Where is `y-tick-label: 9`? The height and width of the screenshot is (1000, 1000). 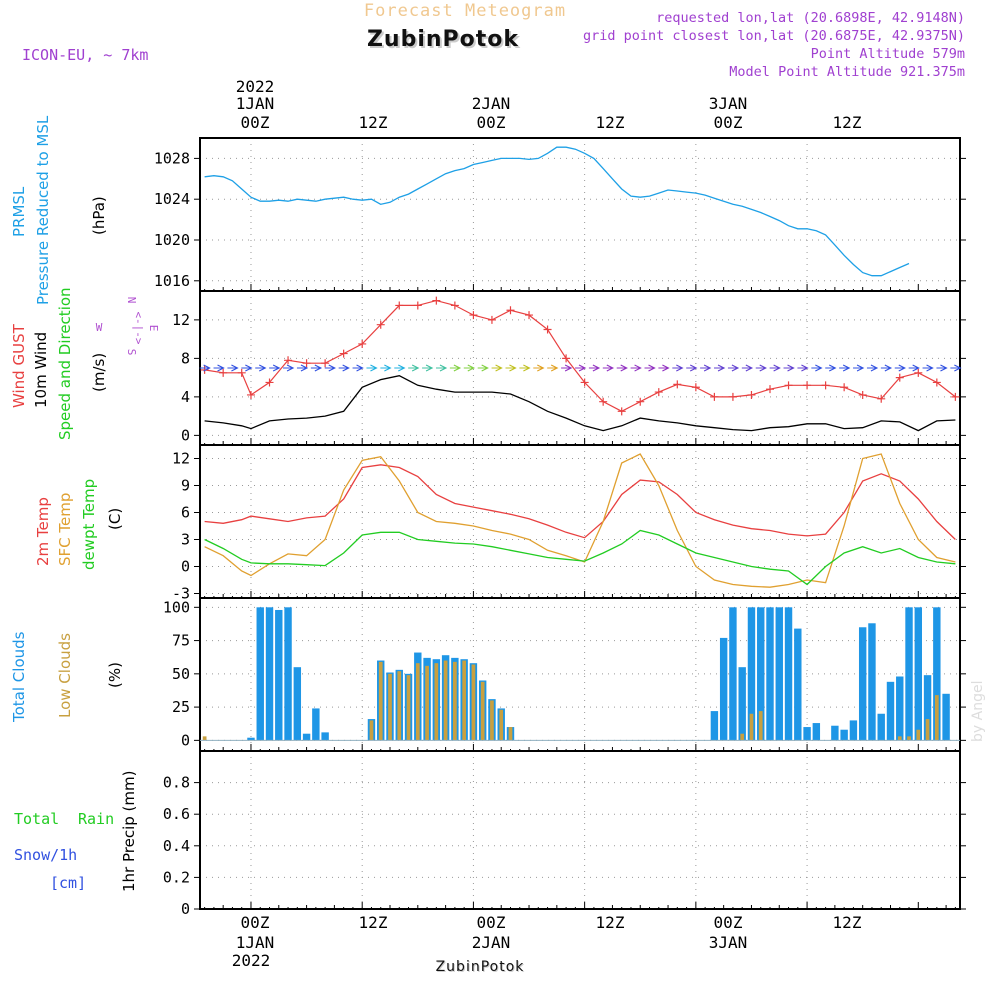
y-tick-label: 9 is located at coordinates (185, 486).